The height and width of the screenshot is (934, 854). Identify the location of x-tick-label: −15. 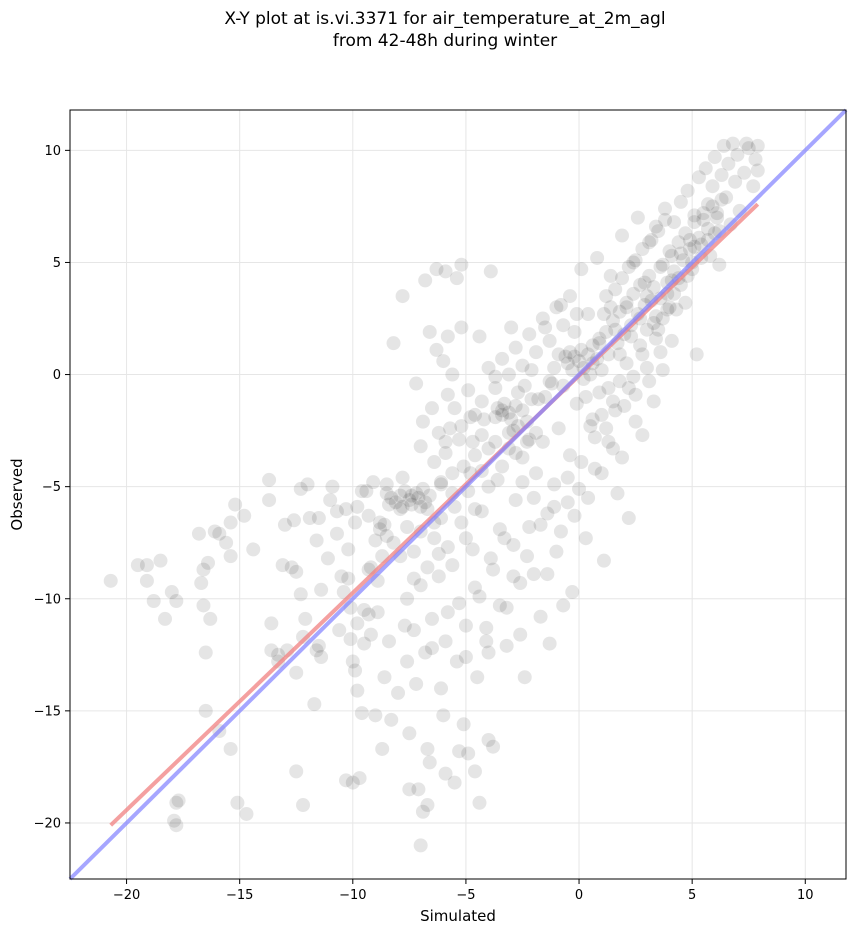
(239, 895).